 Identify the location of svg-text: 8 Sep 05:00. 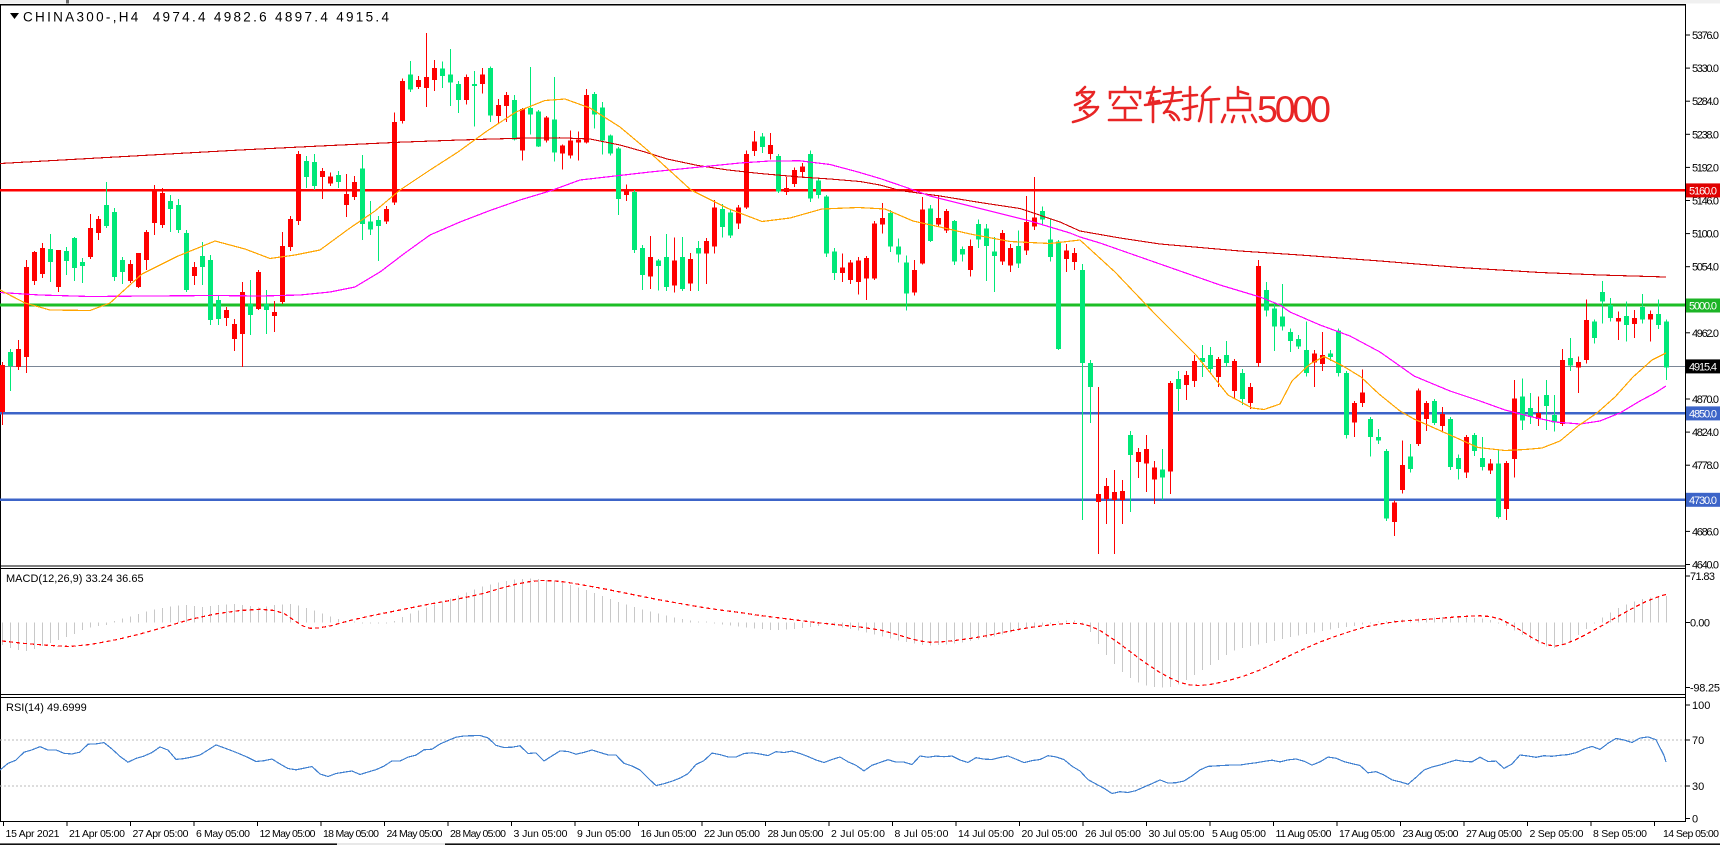
(1620, 834).